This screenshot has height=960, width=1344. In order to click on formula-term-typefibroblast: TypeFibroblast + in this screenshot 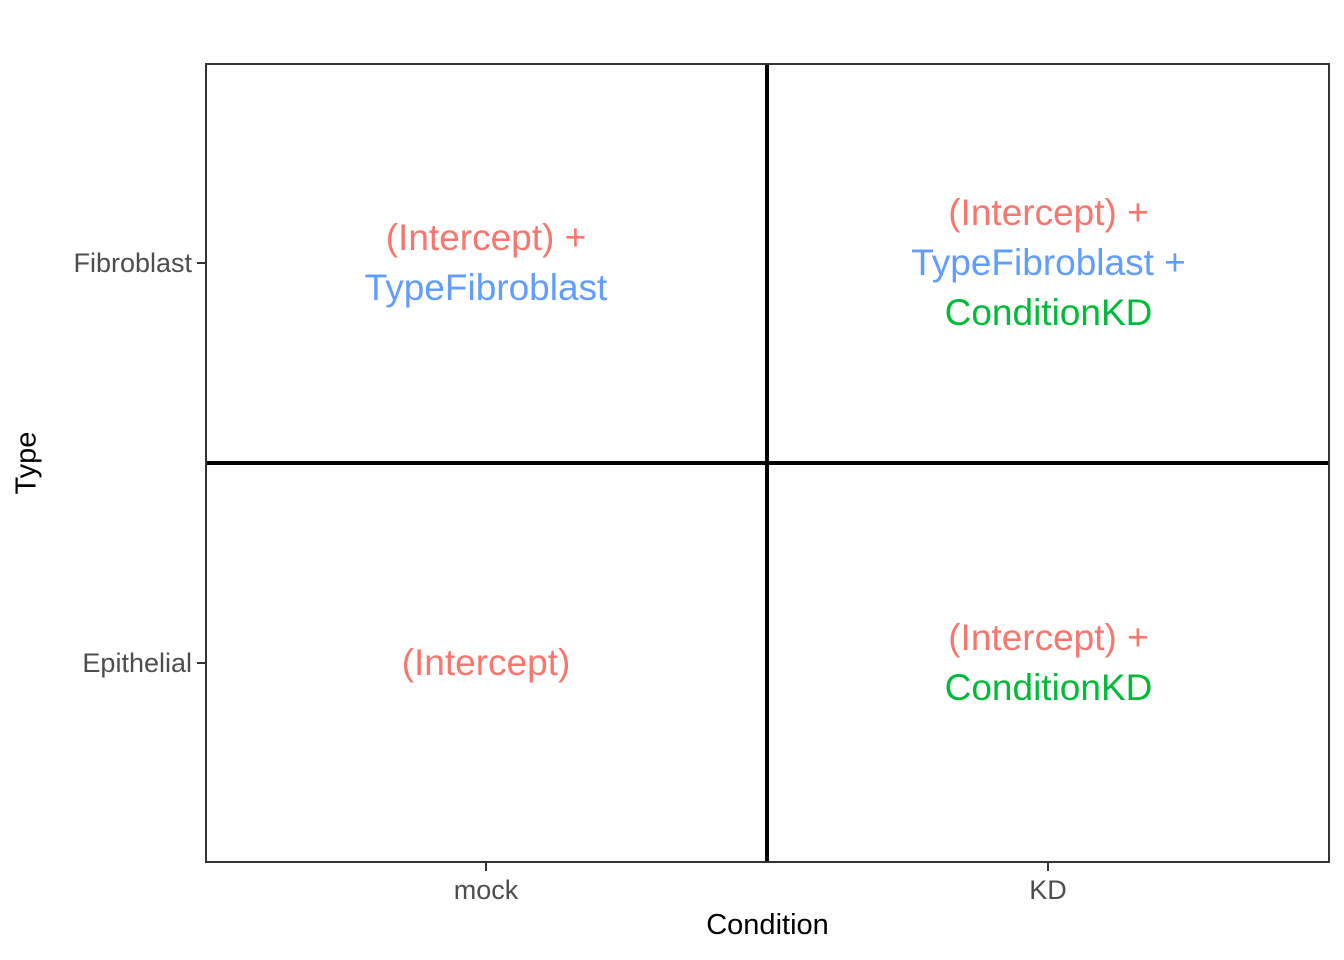, I will do `click(1048, 262)`.